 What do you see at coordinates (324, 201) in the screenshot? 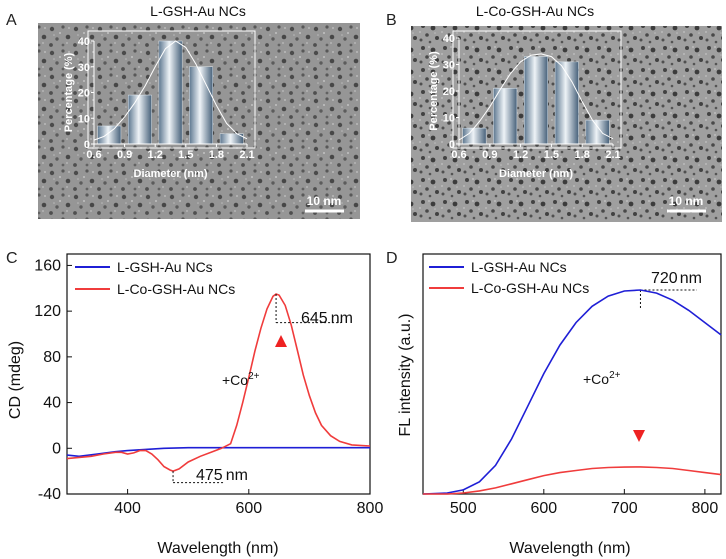
I see `panel-a-scale-label: 10 nm` at bounding box center [324, 201].